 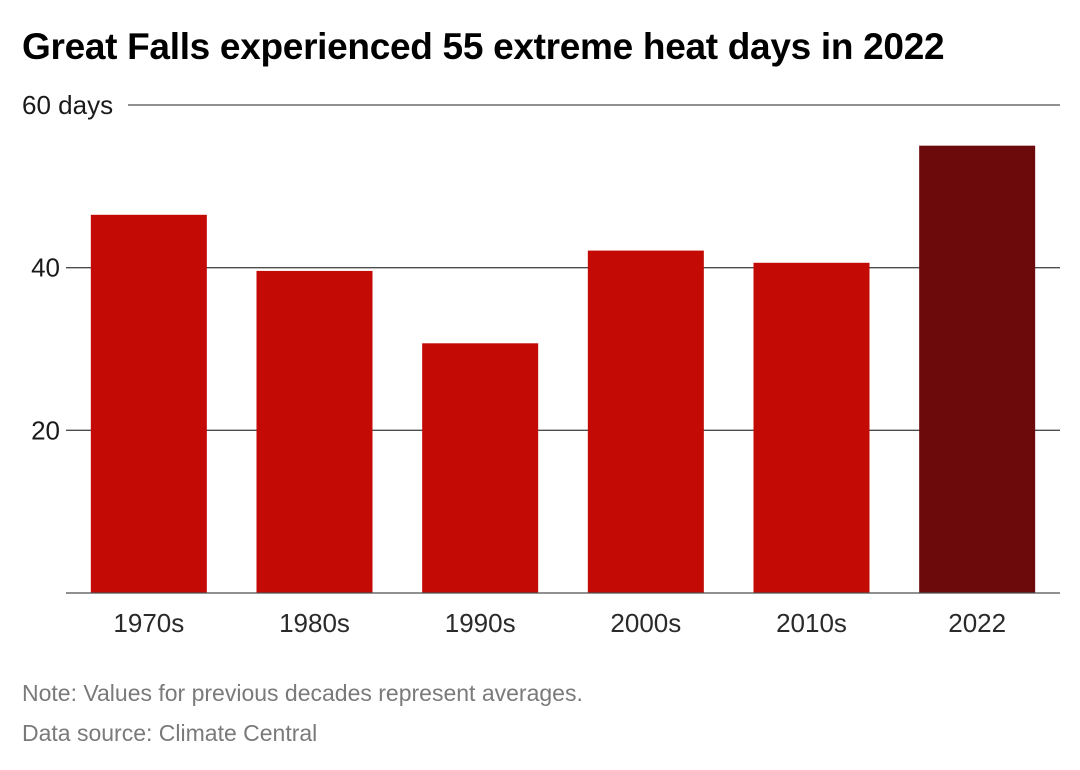 What do you see at coordinates (314, 623) in the screenshot?
I see `x-tick-label: 1980s` at bounding box center [314, 623].